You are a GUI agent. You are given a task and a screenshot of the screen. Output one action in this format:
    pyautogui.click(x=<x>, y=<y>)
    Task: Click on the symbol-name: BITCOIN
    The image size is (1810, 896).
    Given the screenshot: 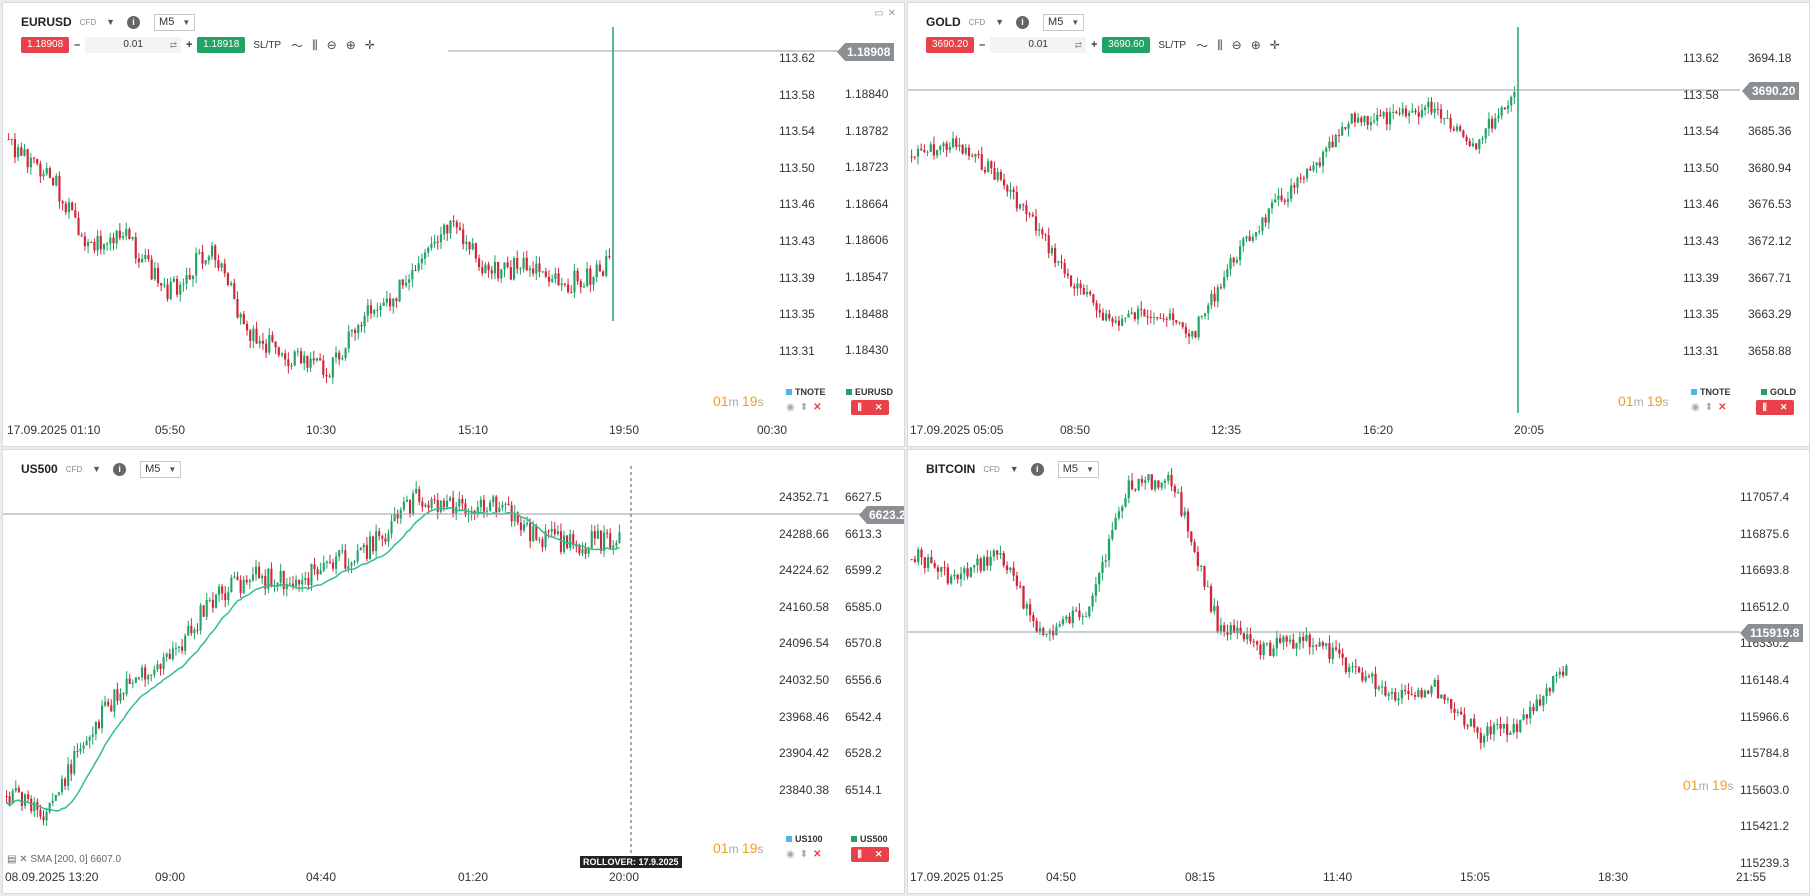 What is the action you would take?
    pyautogui.click(x=951, y=469)
    